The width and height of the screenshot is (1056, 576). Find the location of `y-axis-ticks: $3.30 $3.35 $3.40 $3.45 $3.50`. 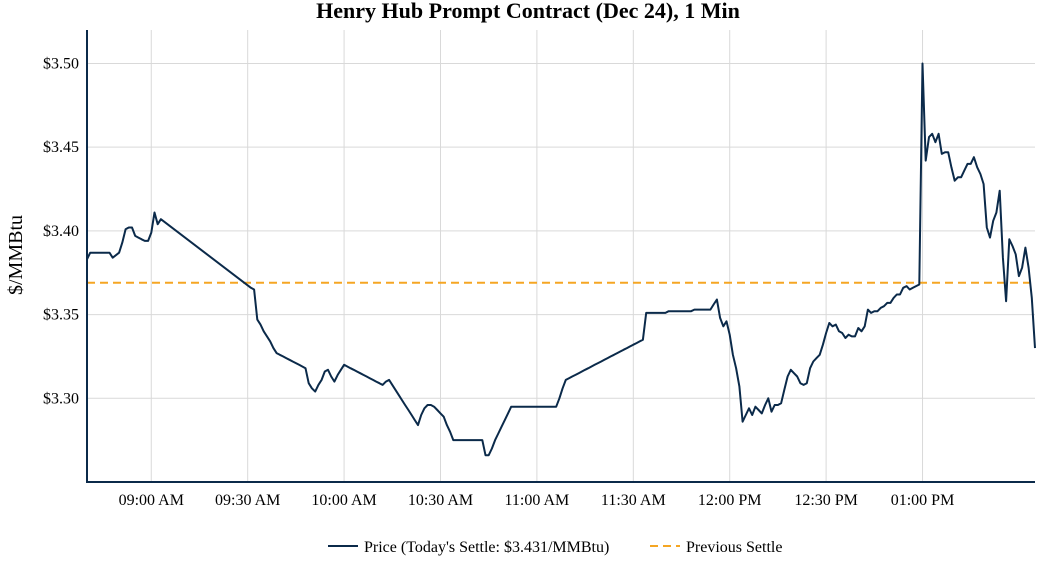

y-axis-ticks: $3.30 $3.35 $3.40 $3.45 $3.50 is located at coordinates (61, 231).